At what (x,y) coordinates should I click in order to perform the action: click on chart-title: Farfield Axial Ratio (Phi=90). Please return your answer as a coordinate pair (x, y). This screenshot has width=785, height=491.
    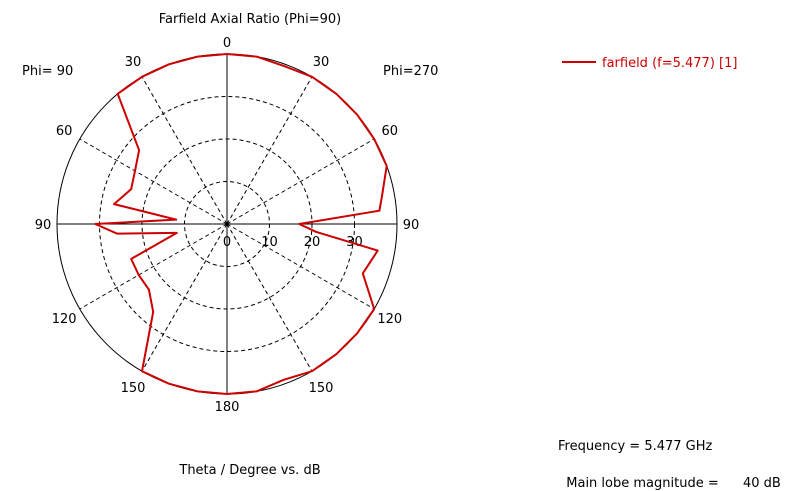
    Looking at the image, I should click on (250, 19).